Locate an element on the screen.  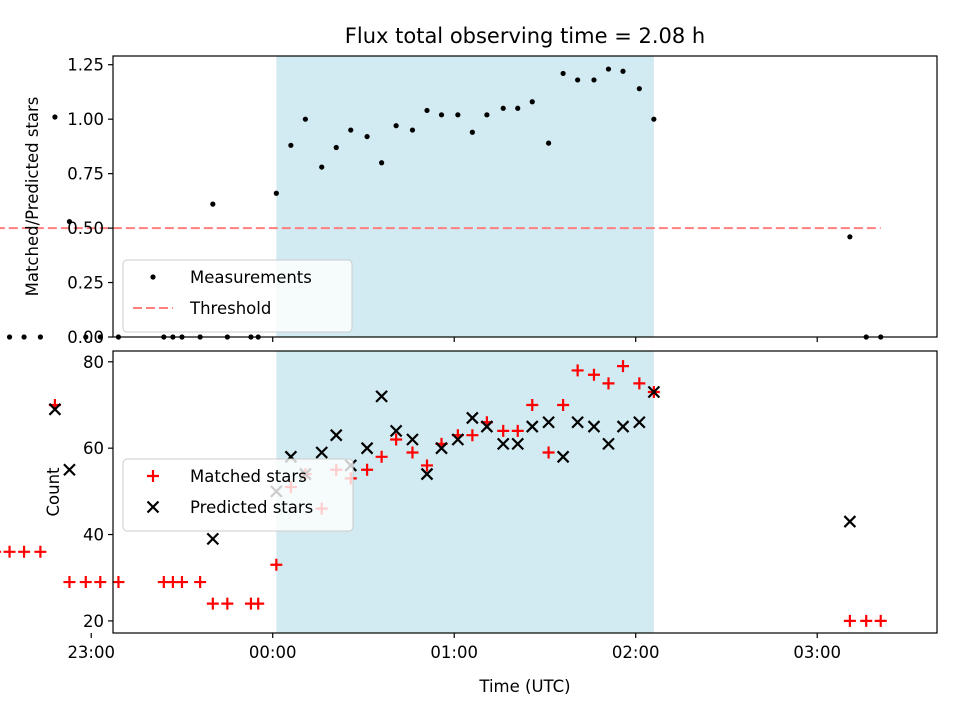
y-tick-label: 40 is located at coordinates (93, 535).